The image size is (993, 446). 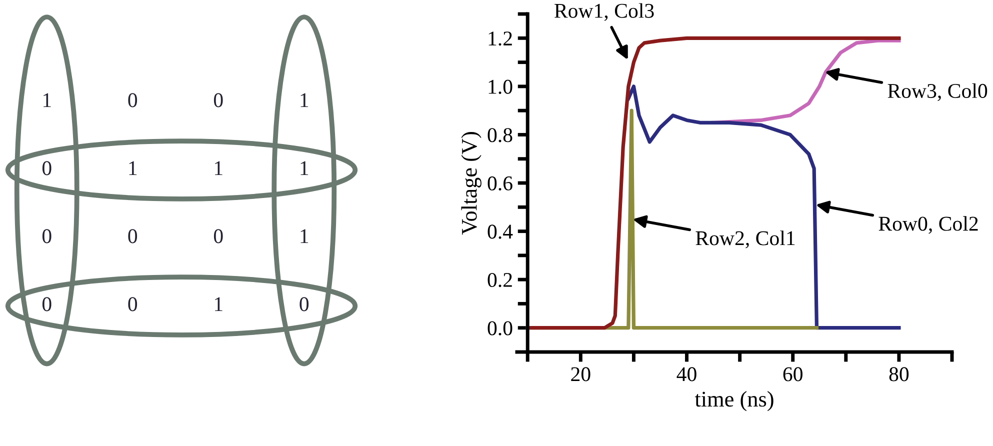 What do you see at coordinates (471, 183) in the screenshot?
I see `y-axis-title: Voltage (V)` at bounding box center [471, 183].